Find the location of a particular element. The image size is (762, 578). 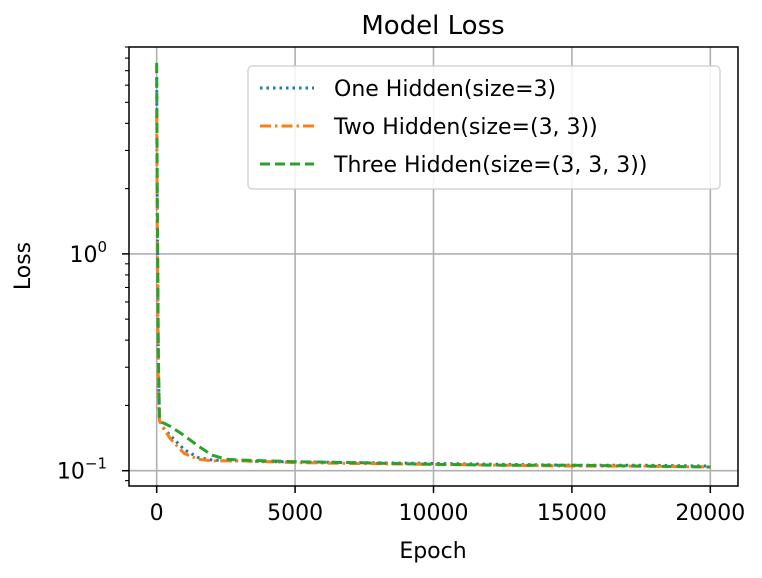

legend-box is located at coordinates (484, 127).